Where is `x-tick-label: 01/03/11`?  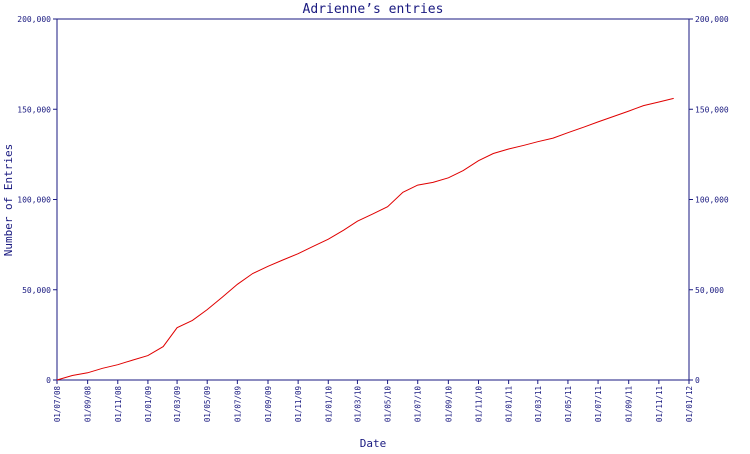
x-tick-label: 01/03/11 is located at coordinates (538, 404).